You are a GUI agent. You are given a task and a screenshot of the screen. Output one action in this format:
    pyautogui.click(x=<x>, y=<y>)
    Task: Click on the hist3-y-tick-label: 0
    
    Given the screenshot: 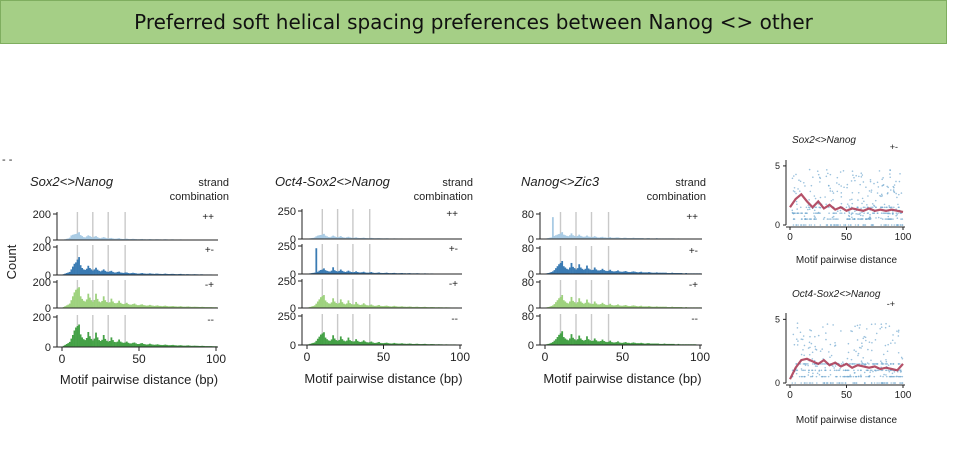 What is the action you would take?
    pyautogui.click(x=531, y=309)
    